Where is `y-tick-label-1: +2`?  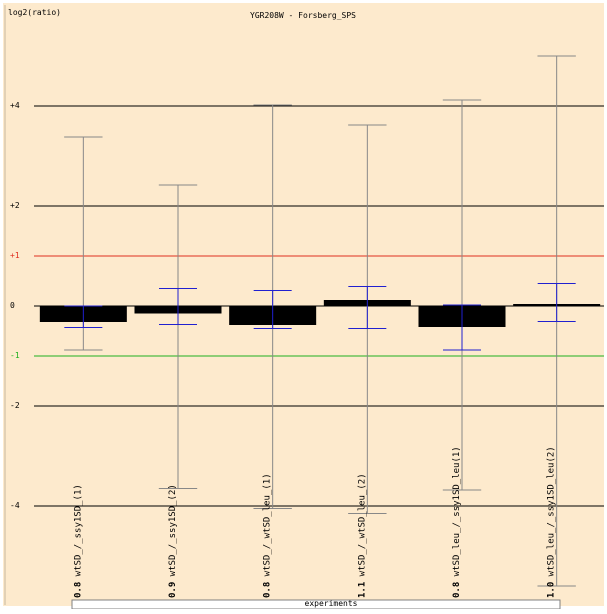 y-tick-label-1: +2 is located at coordinates (15, 205).